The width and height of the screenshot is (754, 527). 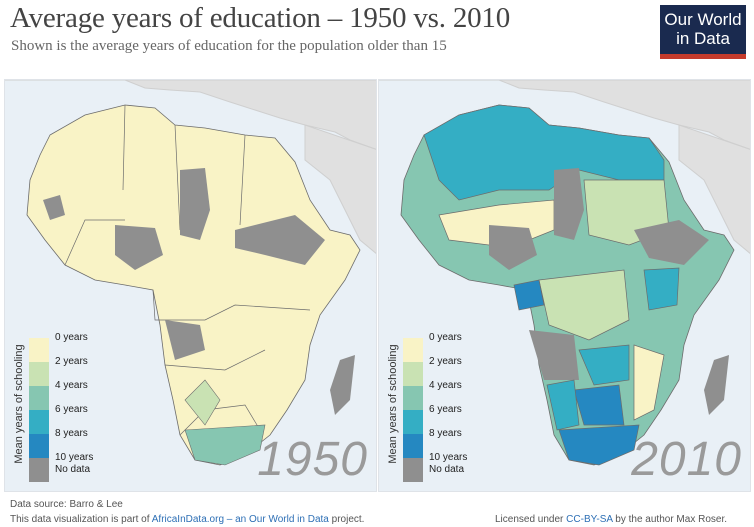 I want to click on zambia-2010, so click(x=604, y=365).